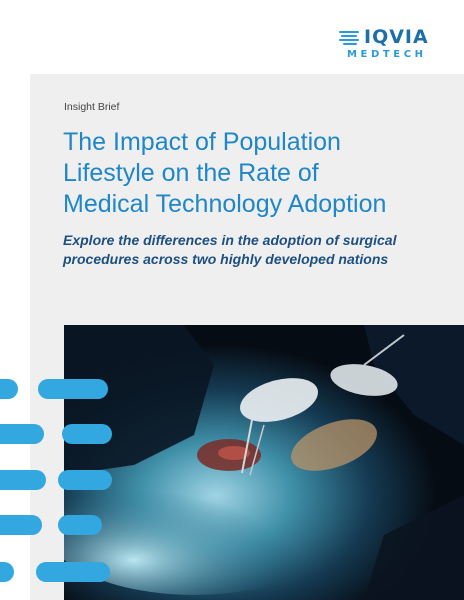 This screenshot has width=464, height=600. Describe the element at coordinates (191, 173) in the screenshot. I see `title-line: Lifestyle on the Rate of` at that location.